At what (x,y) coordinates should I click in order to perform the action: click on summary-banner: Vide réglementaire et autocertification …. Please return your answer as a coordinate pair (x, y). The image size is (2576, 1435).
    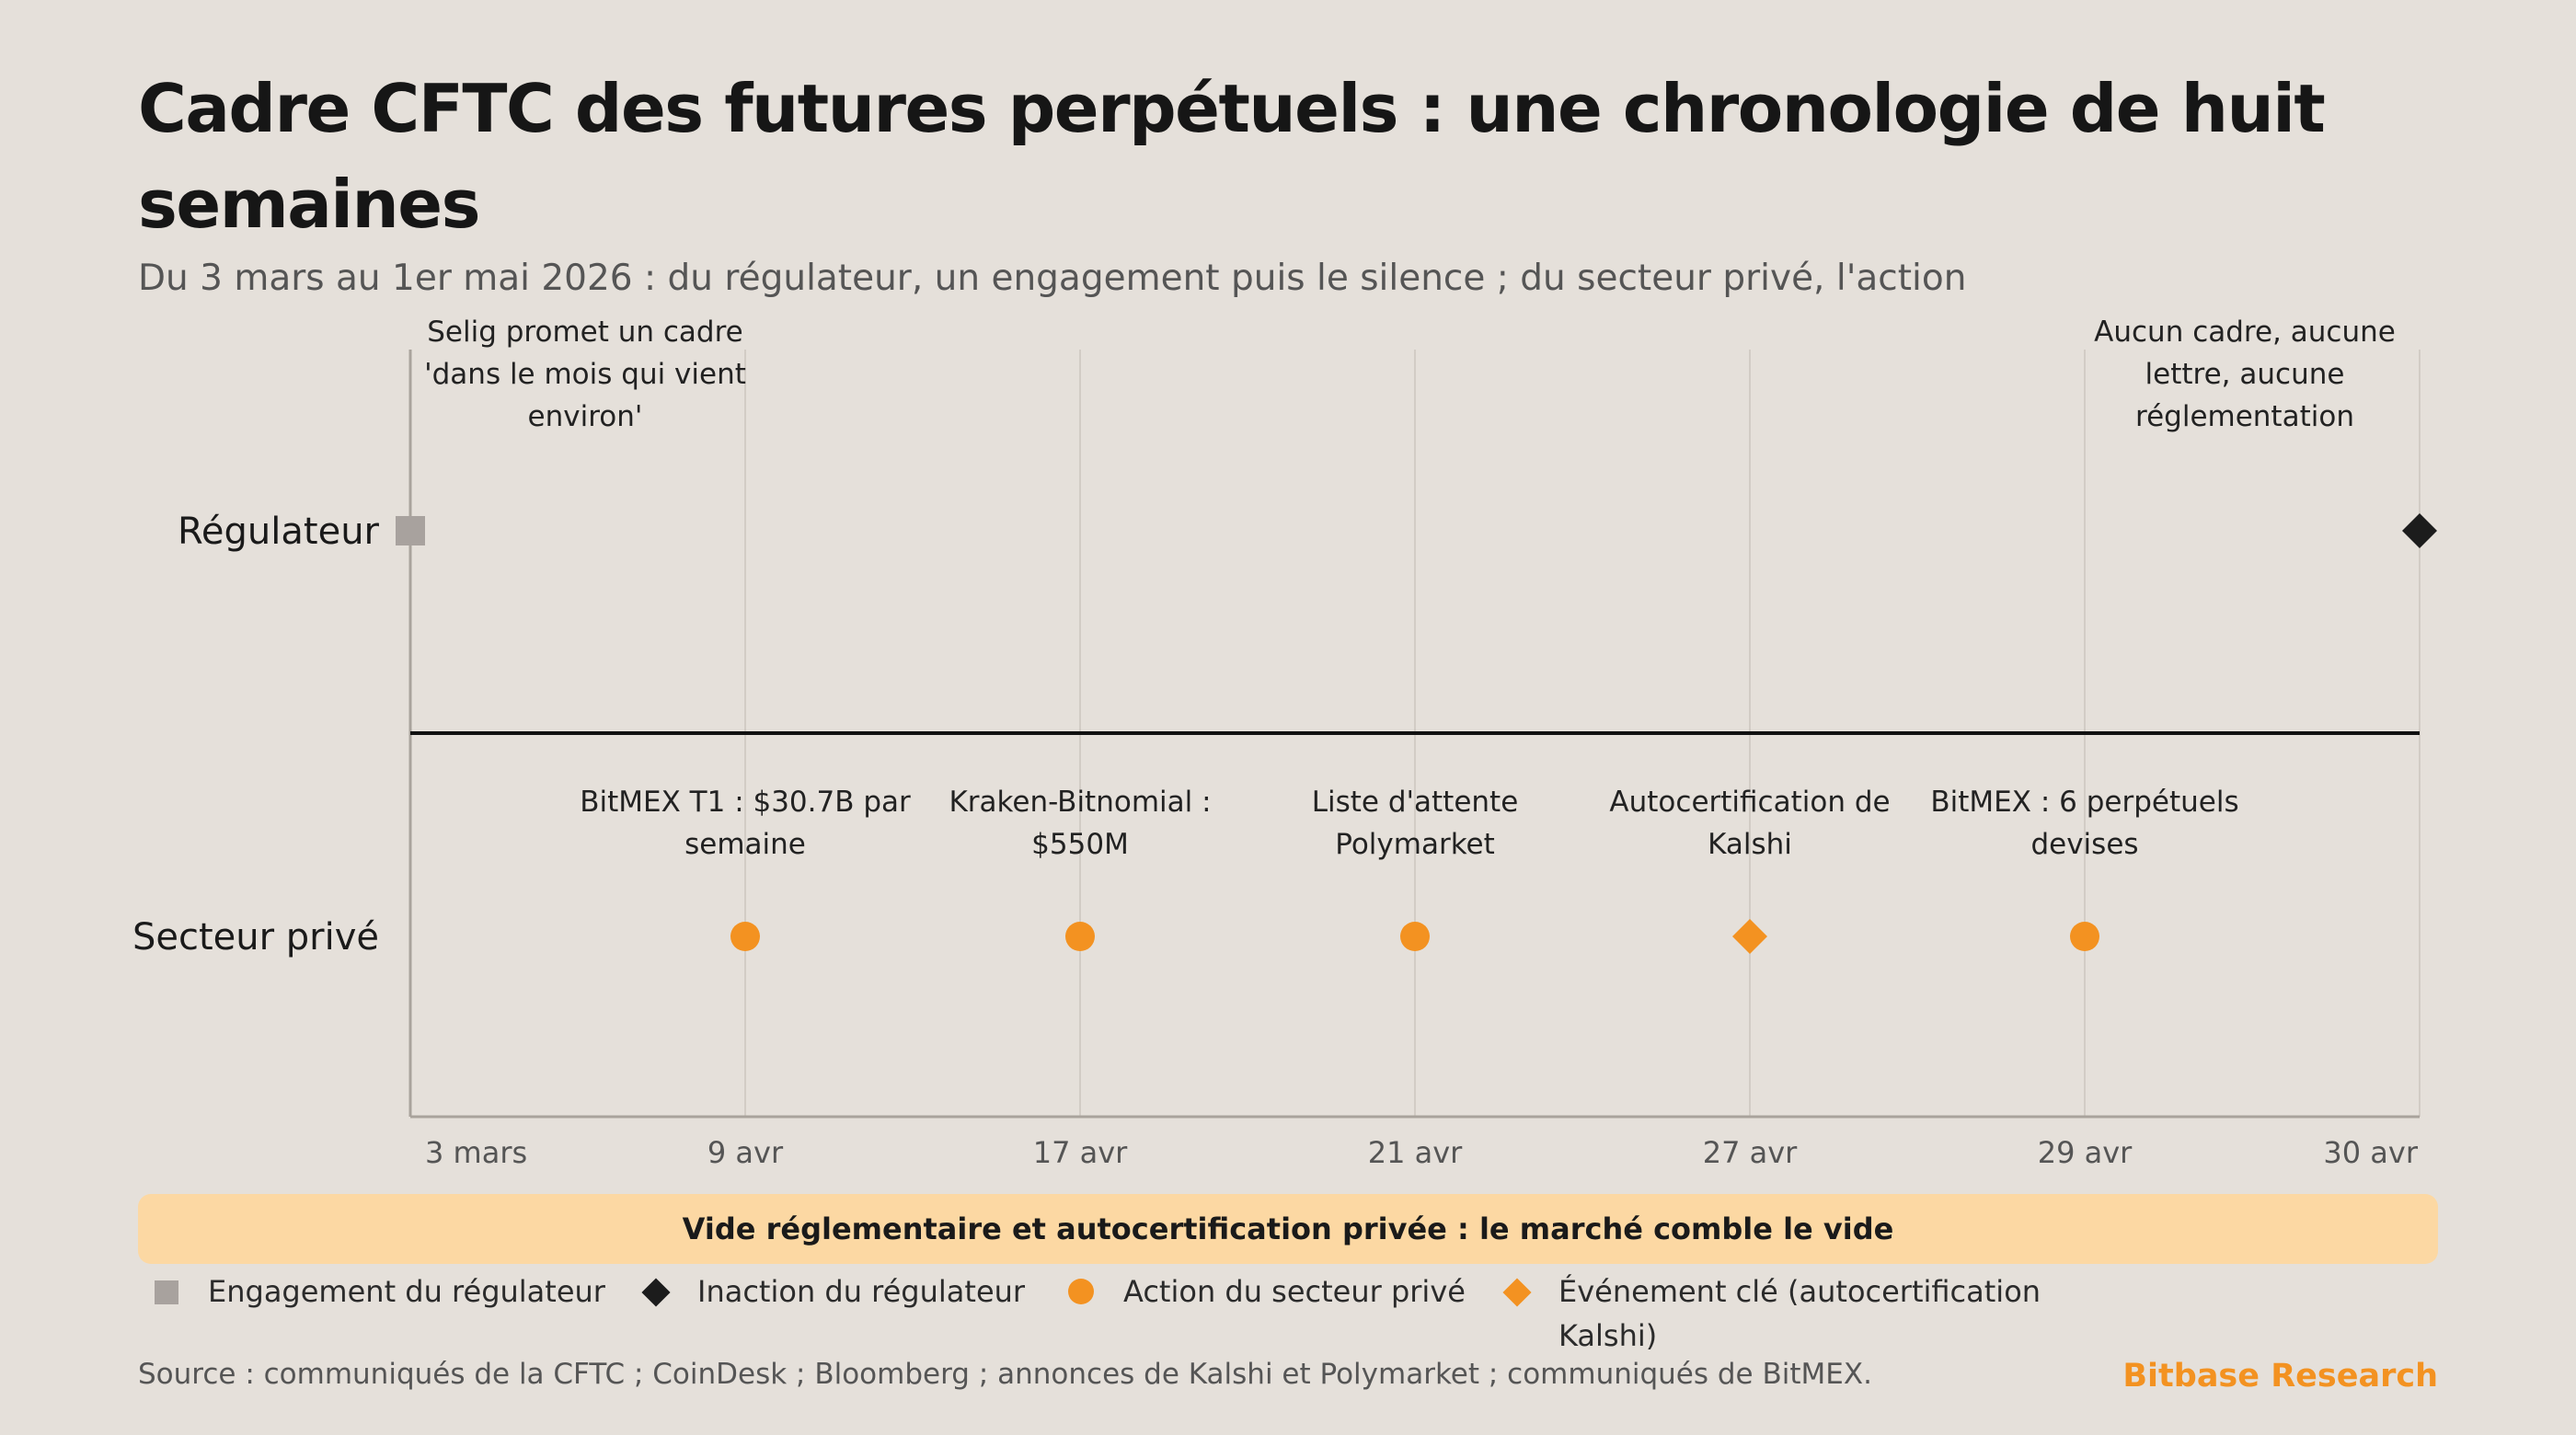
    Looking at the image, I should click on (1288, 1229).